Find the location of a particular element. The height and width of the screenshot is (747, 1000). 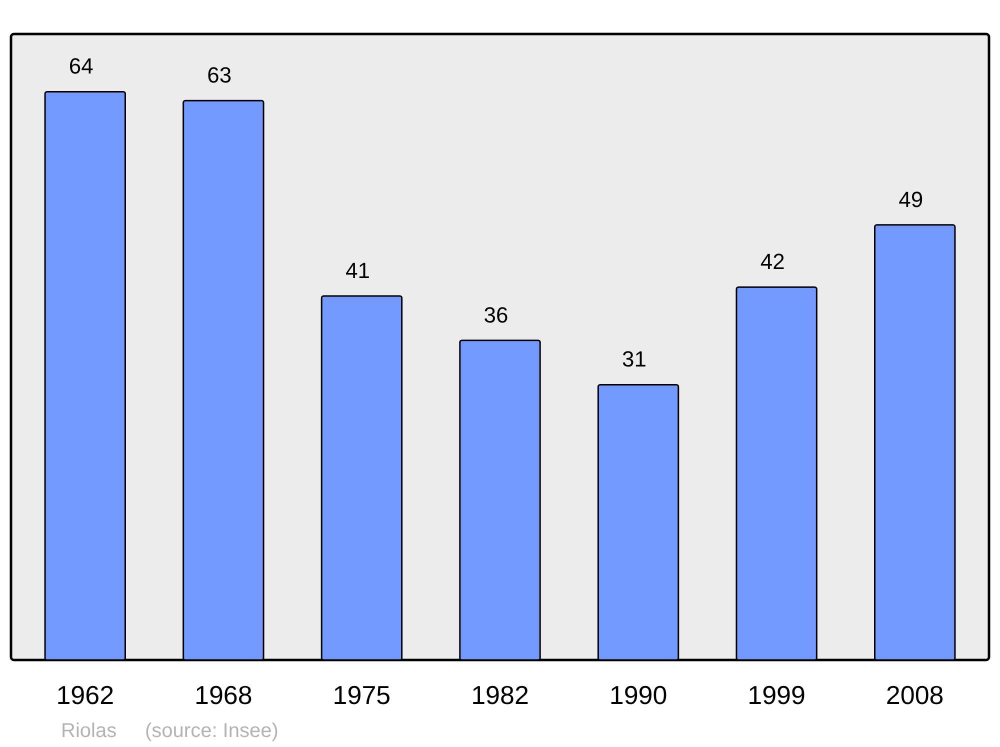

data-label: 49 is located at coordinates (911, 199).